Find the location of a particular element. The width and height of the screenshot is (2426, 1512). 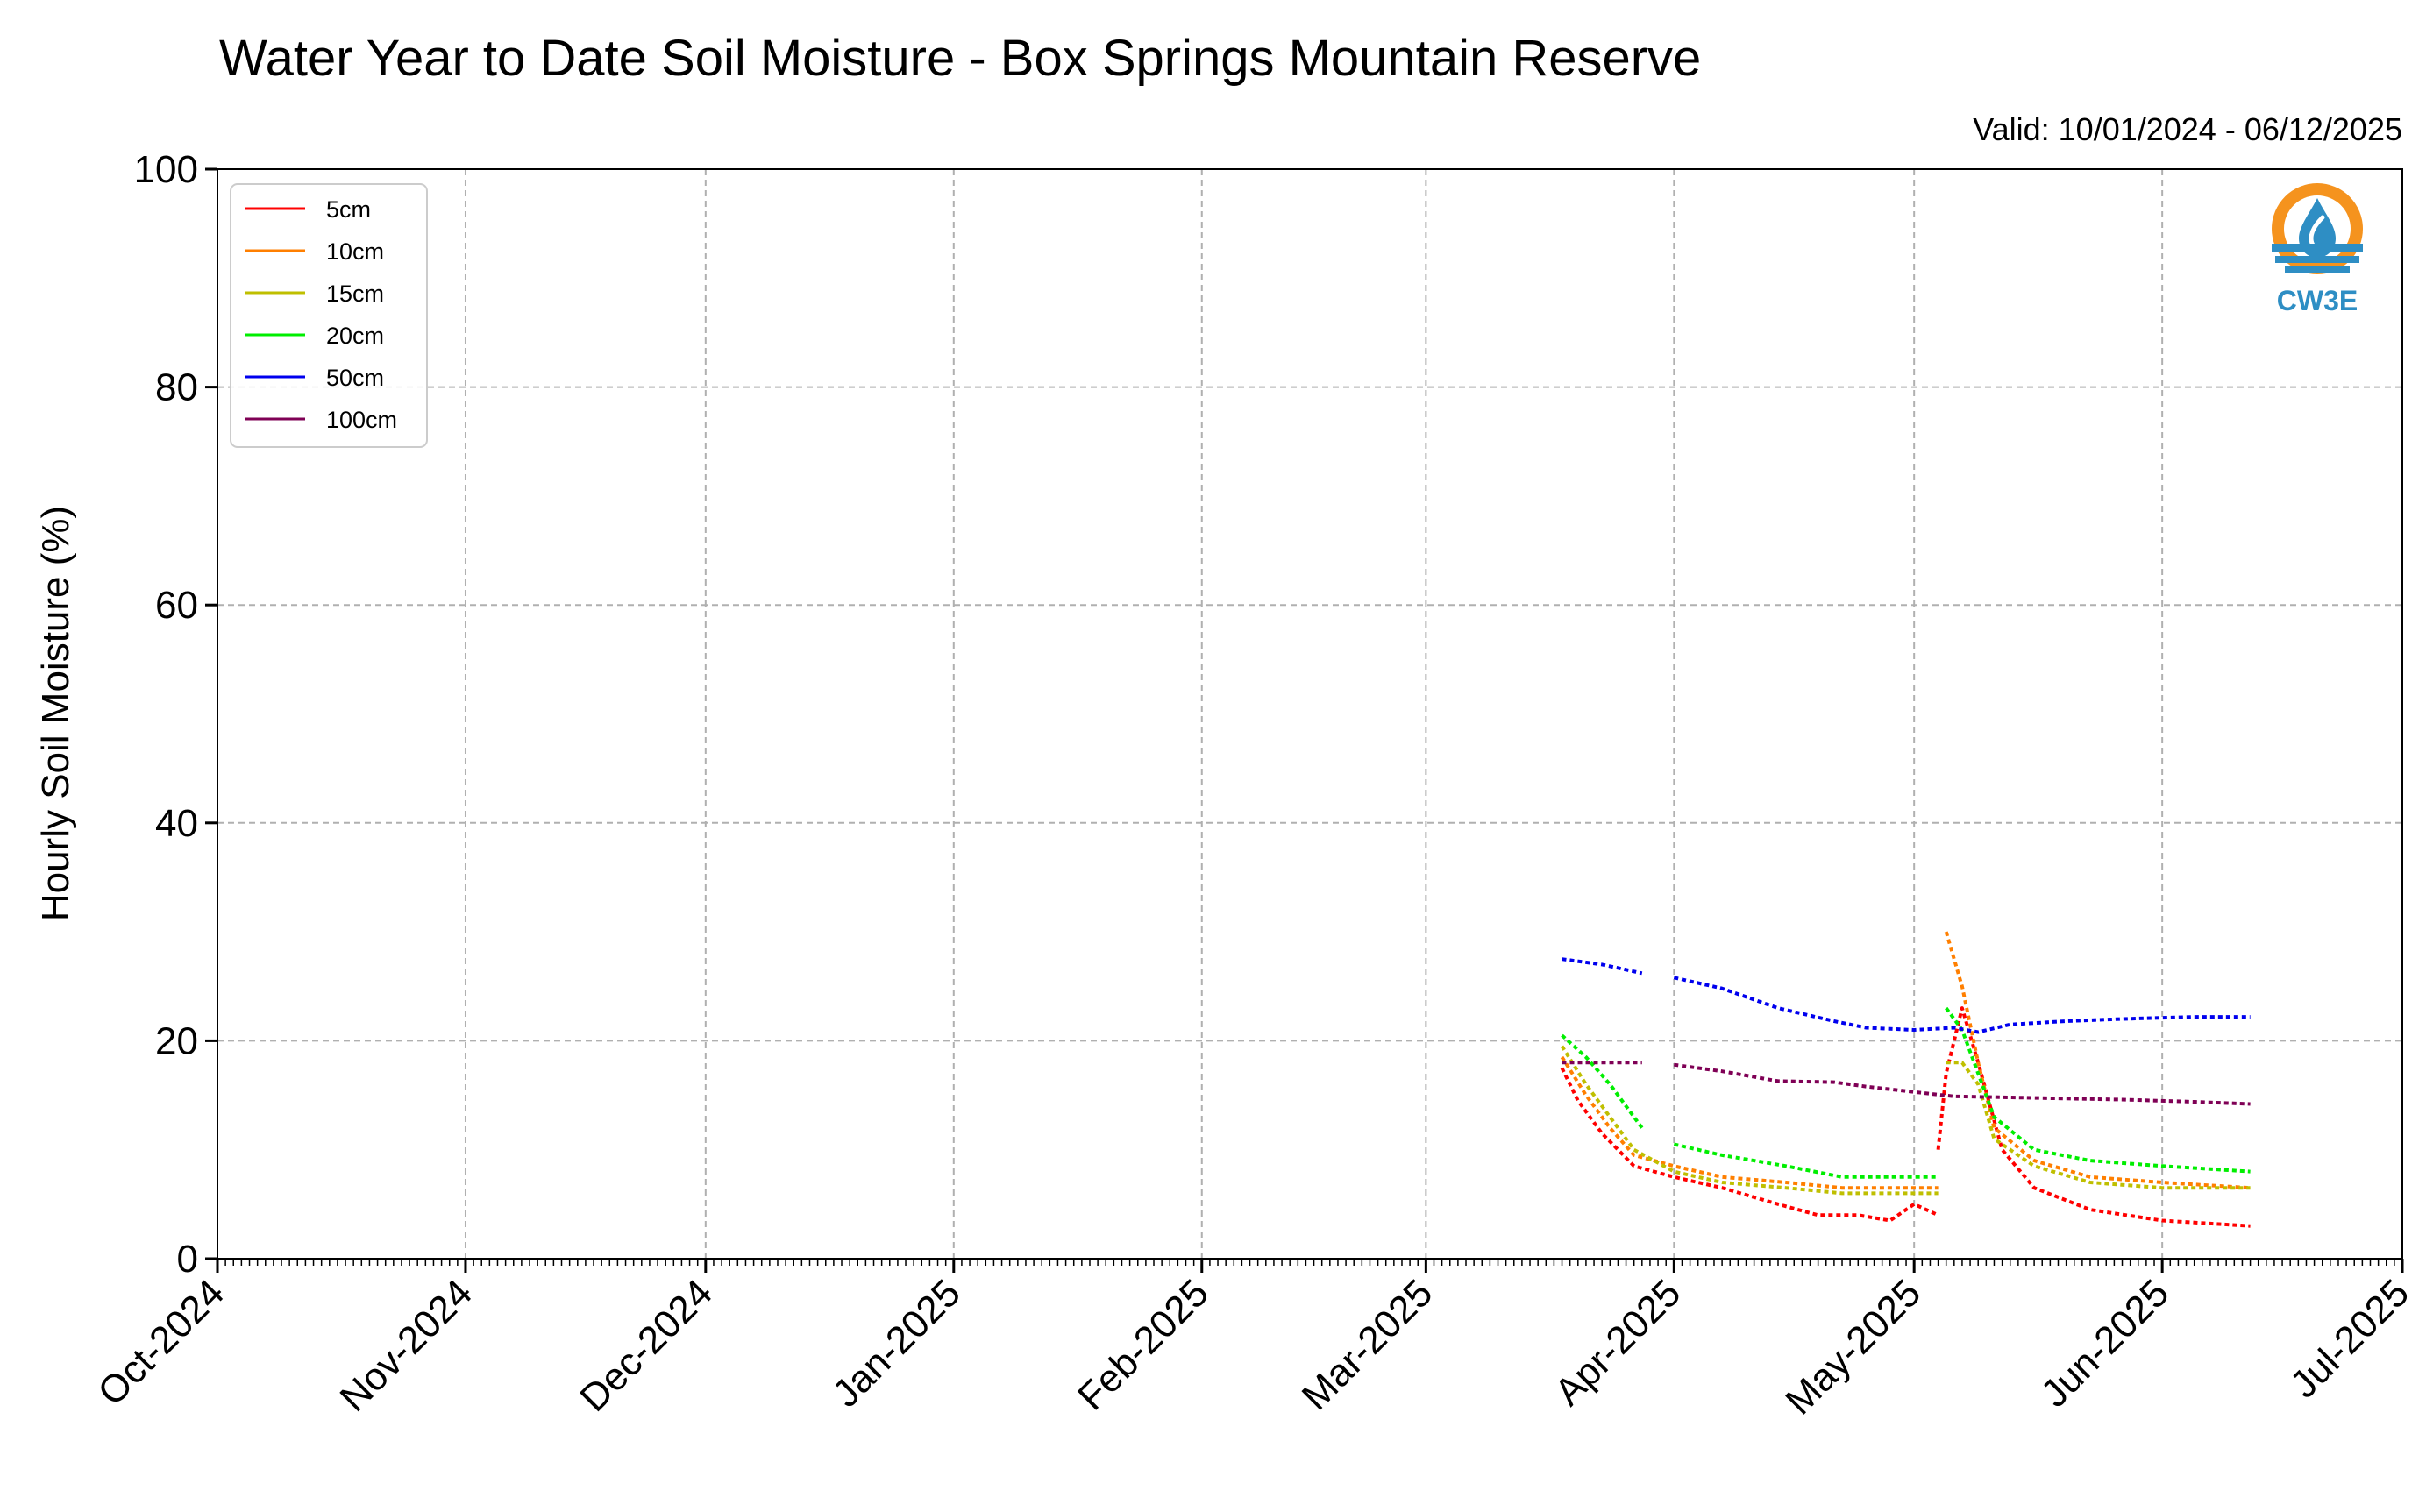

cw3e-logo: CW3E is located at coordinates (2317, 249).